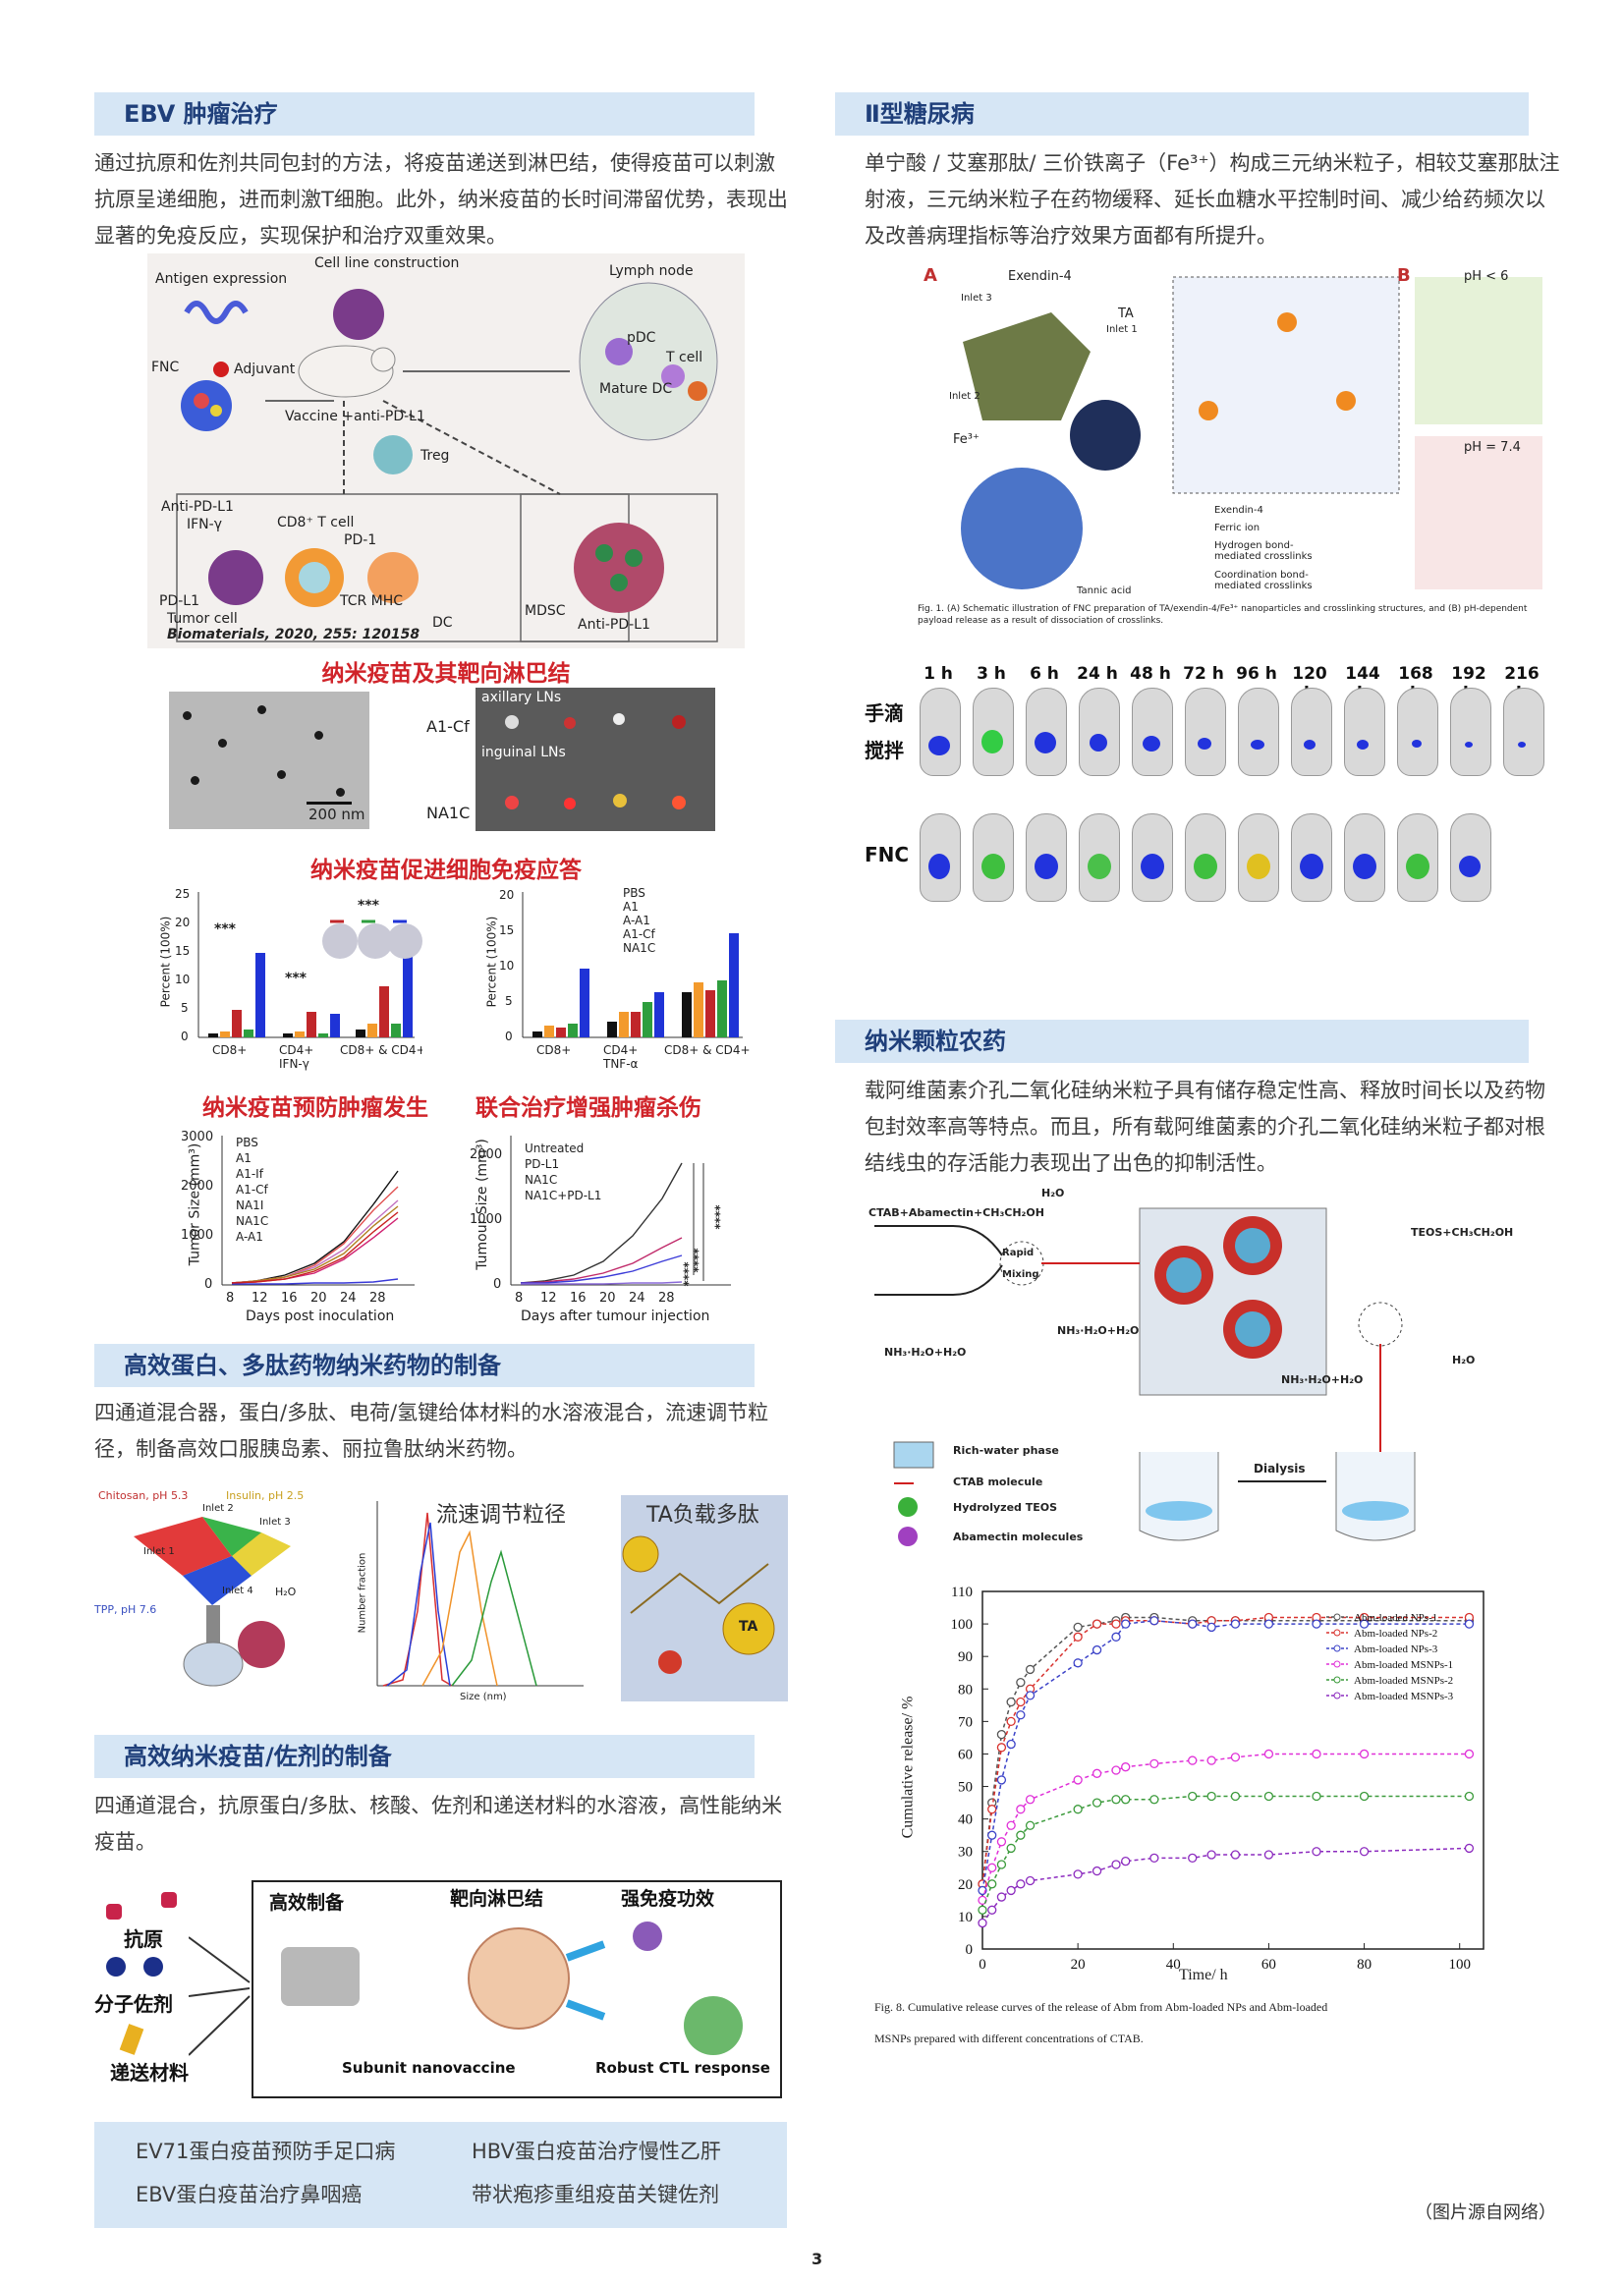 The height and width of the screenshot is (2284, 1624). I want to click on fnc-legend-exendin: Exendin-4, so click(1238, 511).